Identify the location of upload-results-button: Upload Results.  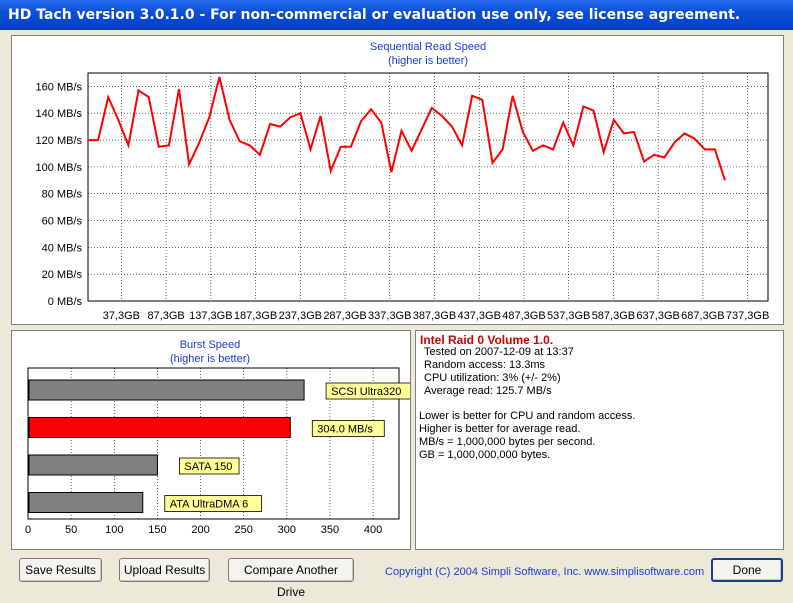
(164, 570).